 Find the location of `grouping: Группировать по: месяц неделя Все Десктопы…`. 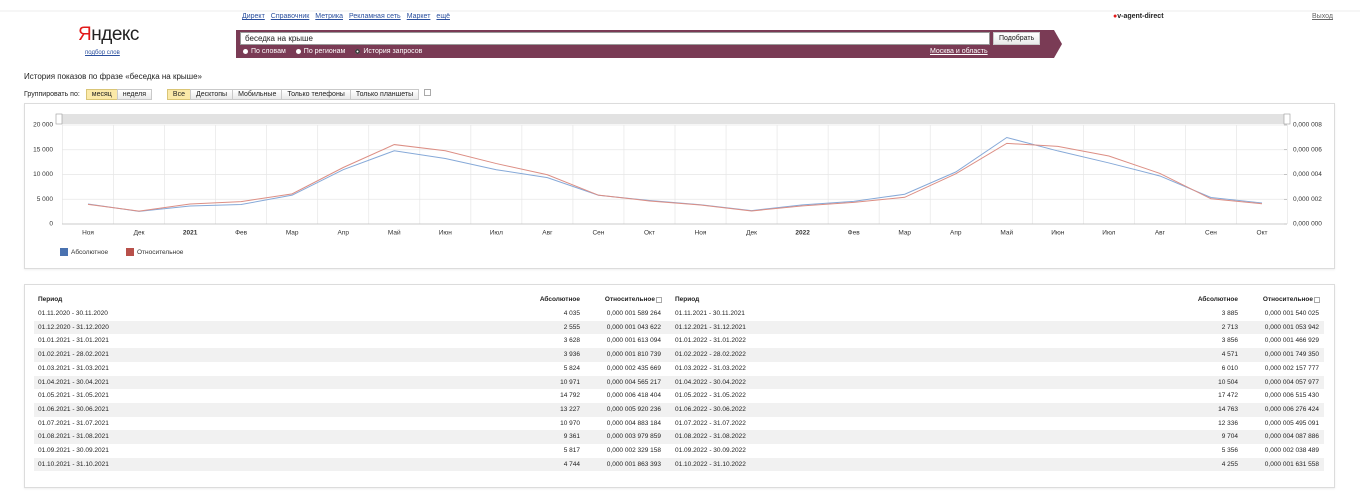

grouping: Группировать по: месяц неделя Все Десктопы… is located at coordinates (228, 94).